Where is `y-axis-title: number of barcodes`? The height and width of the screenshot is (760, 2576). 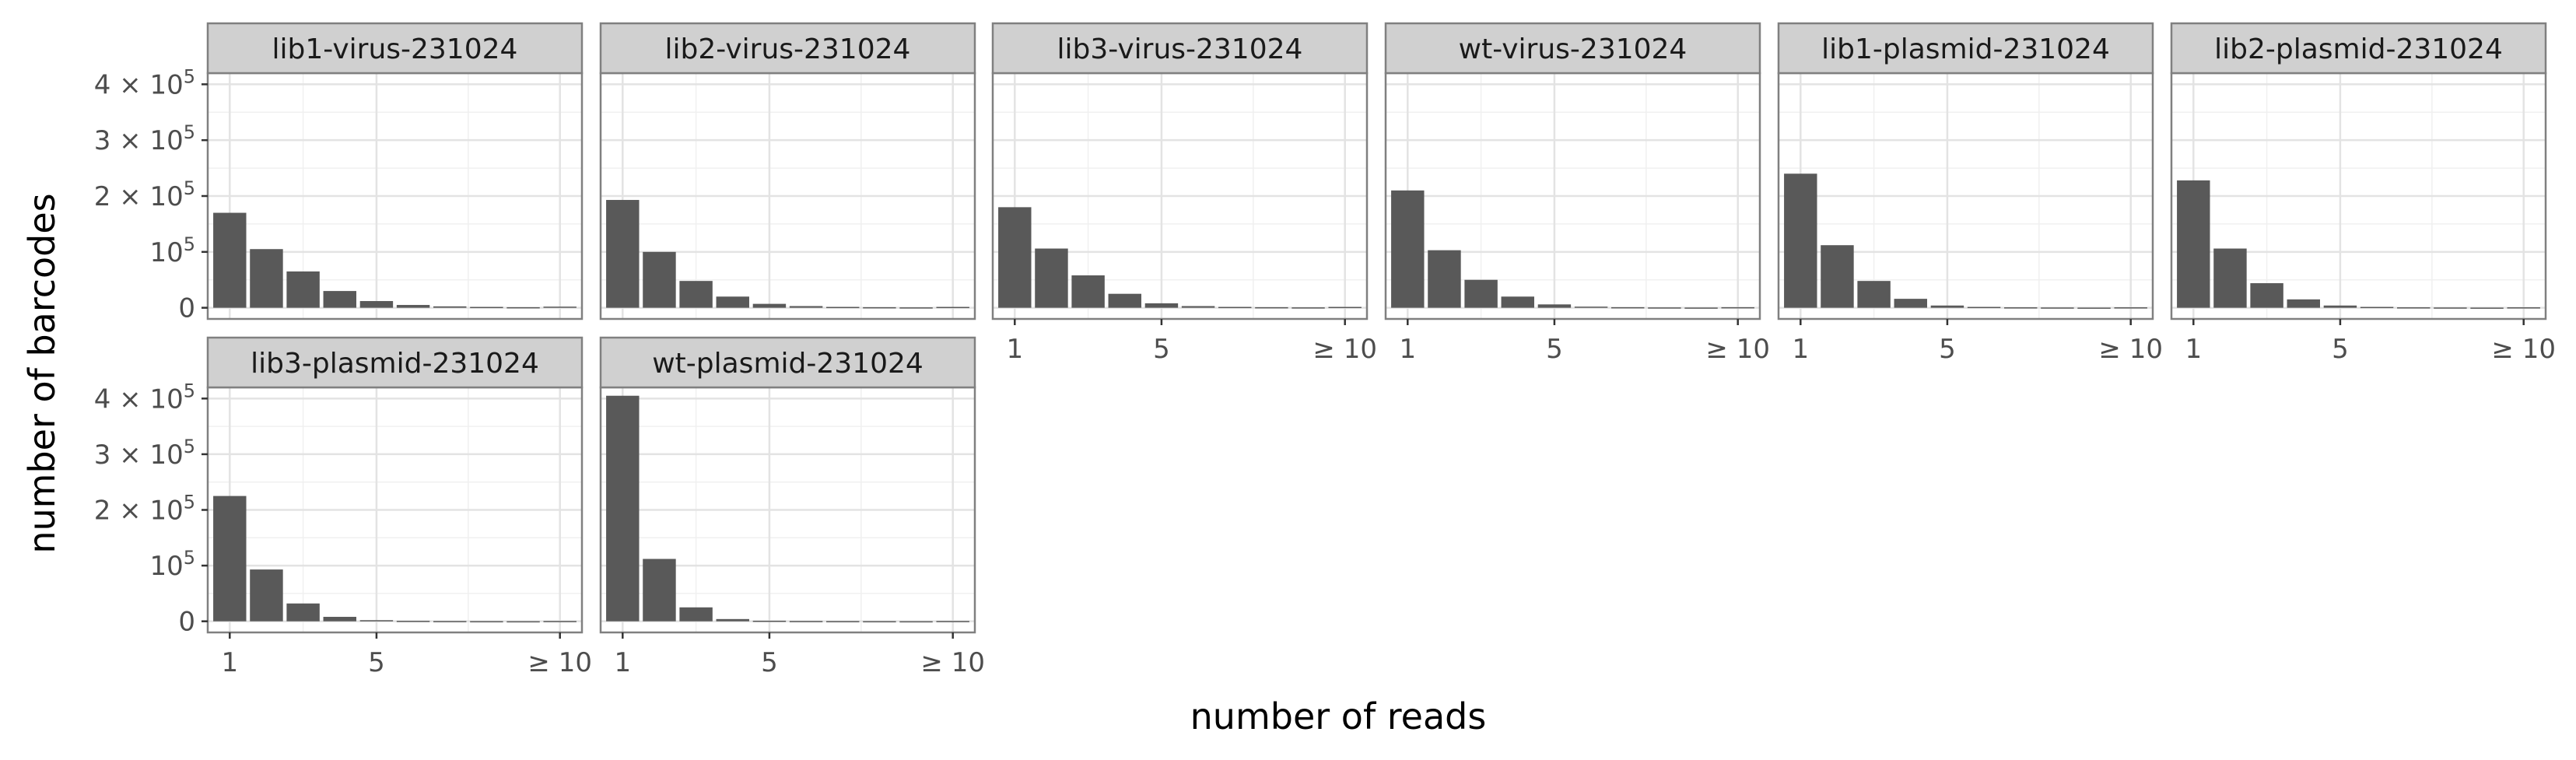 y-axis-title: number of barcodes is located at coordinates (42, 373).